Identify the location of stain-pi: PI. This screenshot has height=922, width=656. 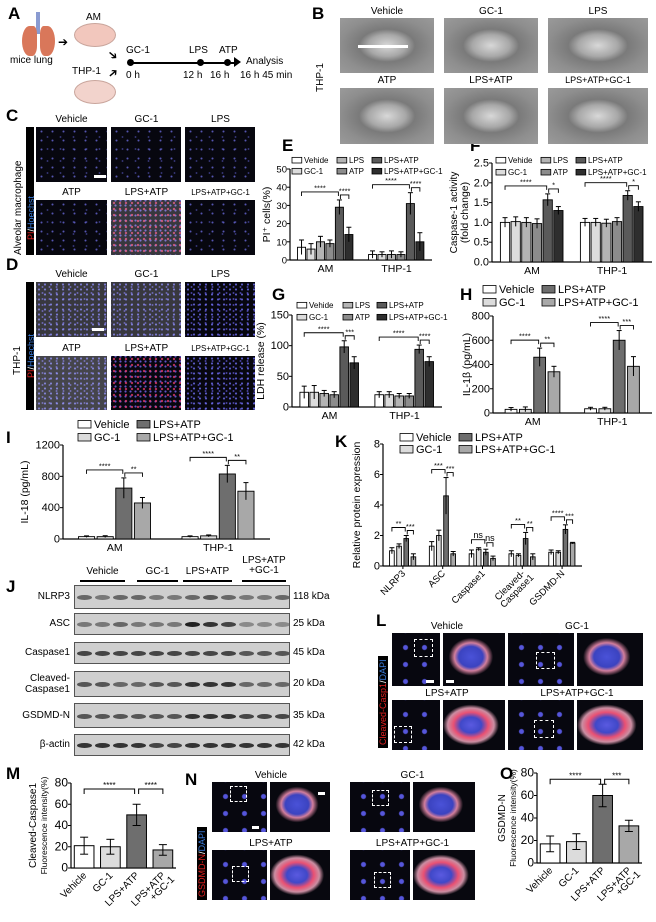
(31, 373).